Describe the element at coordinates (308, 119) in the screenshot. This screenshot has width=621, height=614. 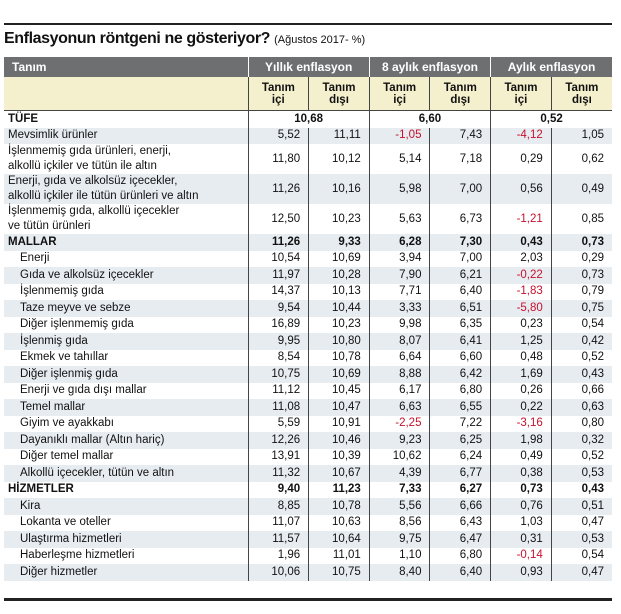
I see `total-value: 10,68` at that location.